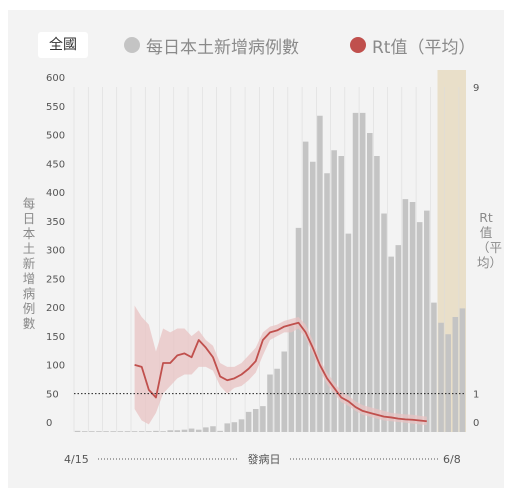 The height and width of the screenshot is (496, 514). What do you see at coordinates (55, 337) in the screenshot?
I see `y-tick-label: 150` at bounding box center [55, 337].